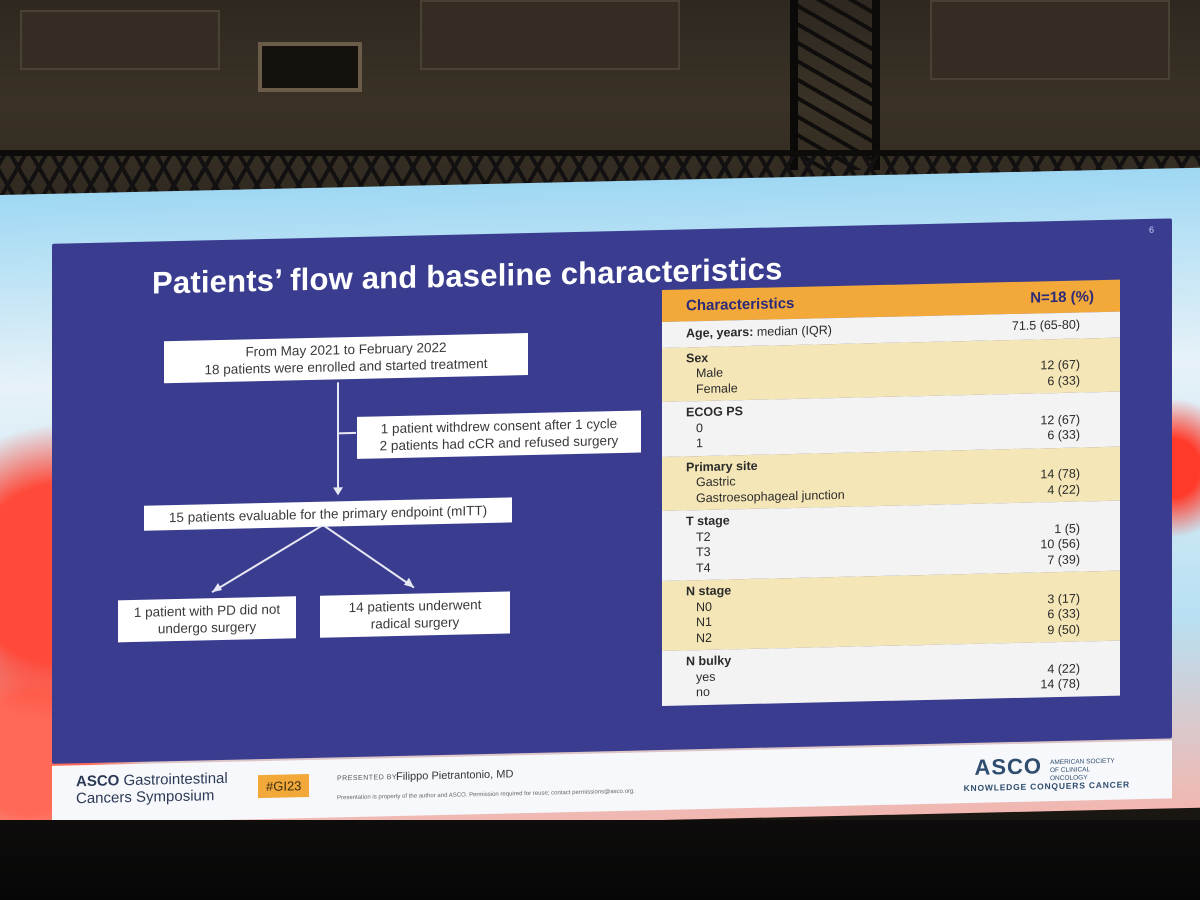 This screenshot has height=900, width=1200. Describe the element at coordinates (455, 776) in the screenshot. I see `presenter-name: Filippo Pietrantonio, MD` at that location.